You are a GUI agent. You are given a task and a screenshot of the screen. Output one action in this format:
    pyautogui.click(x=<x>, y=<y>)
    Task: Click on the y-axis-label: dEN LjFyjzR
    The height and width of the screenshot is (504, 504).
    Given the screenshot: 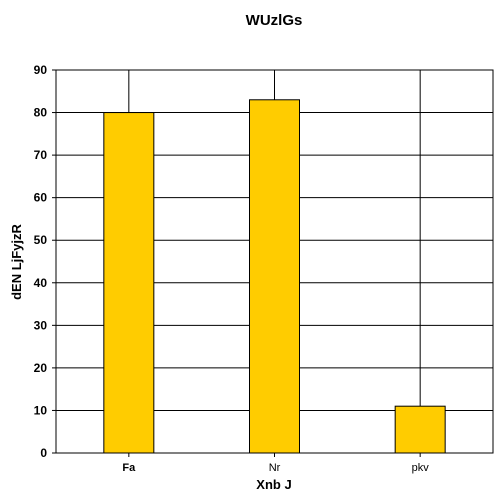 What is the action you would take?
    pyautogui.click(x=16, y=261)
    